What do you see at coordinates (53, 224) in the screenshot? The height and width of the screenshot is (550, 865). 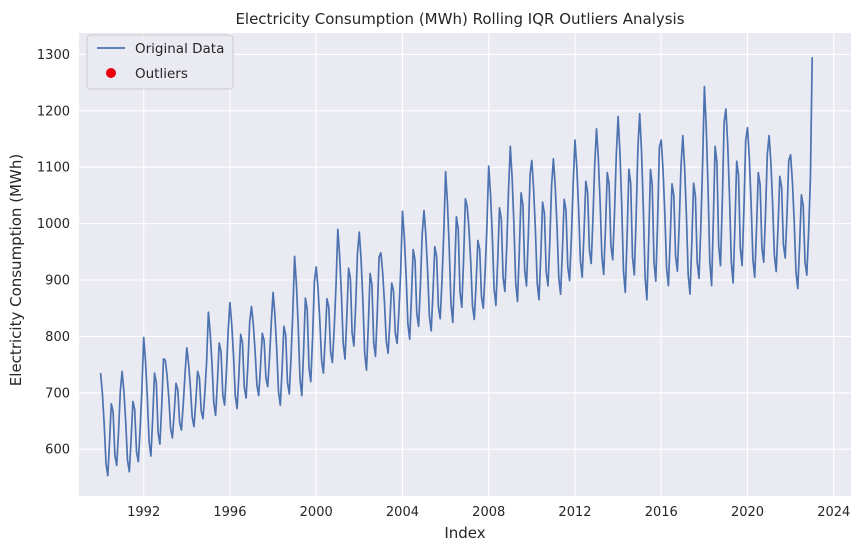 I see `y-tick-label: 1000` at bounding box center [53, 224].